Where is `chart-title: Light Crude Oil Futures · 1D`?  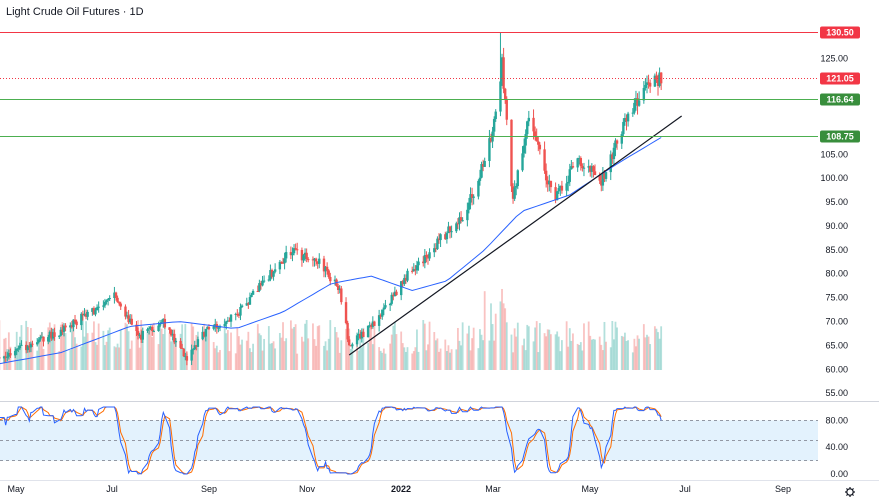
chart-title: Light Crude Oil Futures · 1D is located at coordinates (75, 12).